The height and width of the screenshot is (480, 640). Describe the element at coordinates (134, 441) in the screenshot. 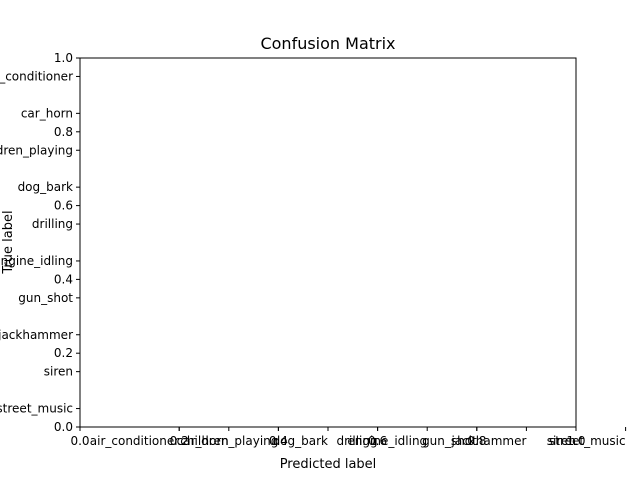

I see `x-class-tick-label: air_conditioner` at that location.